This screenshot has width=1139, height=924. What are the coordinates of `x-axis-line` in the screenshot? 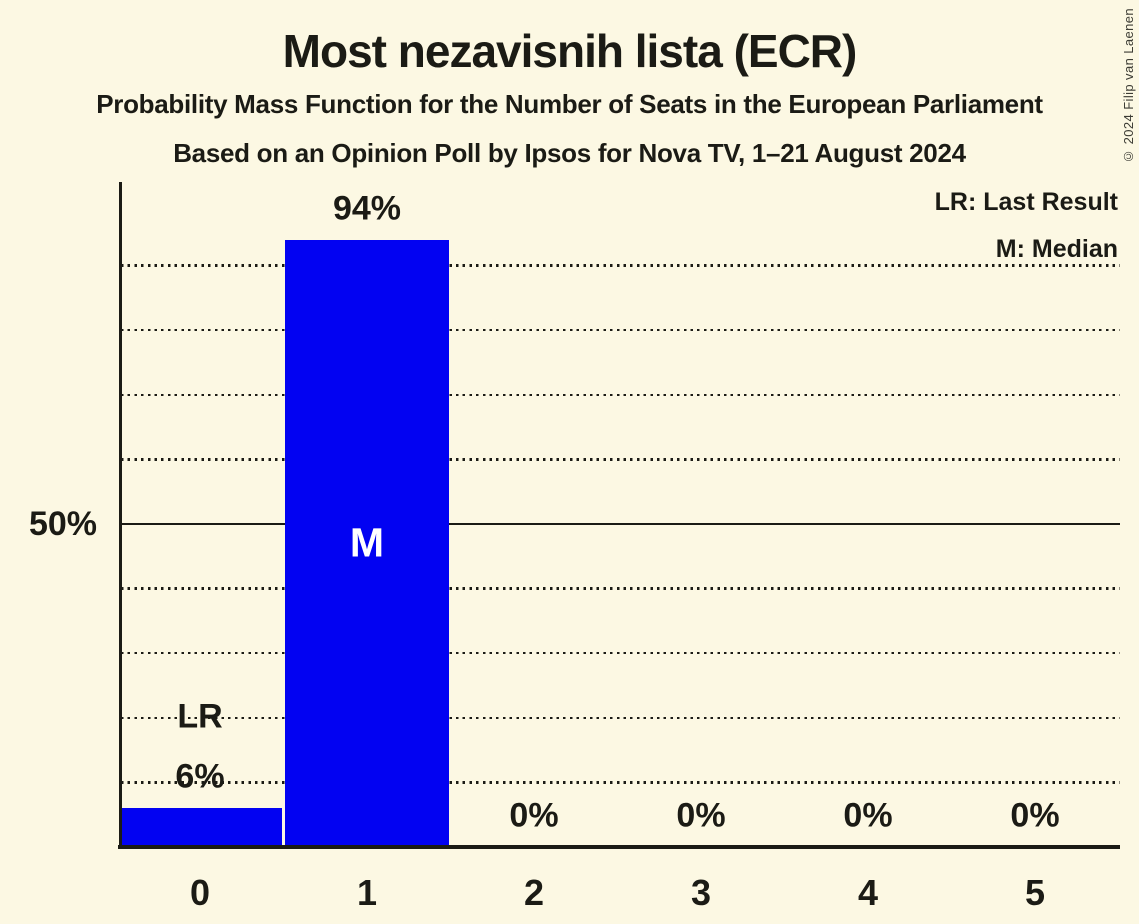 It's located at (619, 847).